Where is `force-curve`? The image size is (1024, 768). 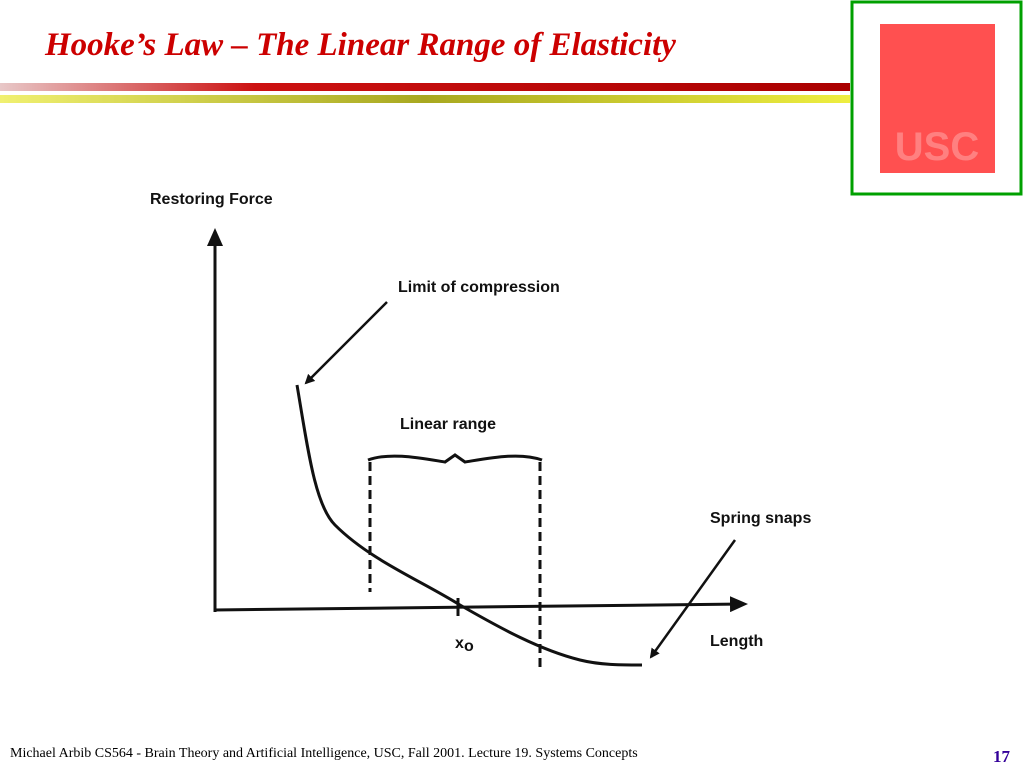 force-curve is located at coordinates (469, 525).